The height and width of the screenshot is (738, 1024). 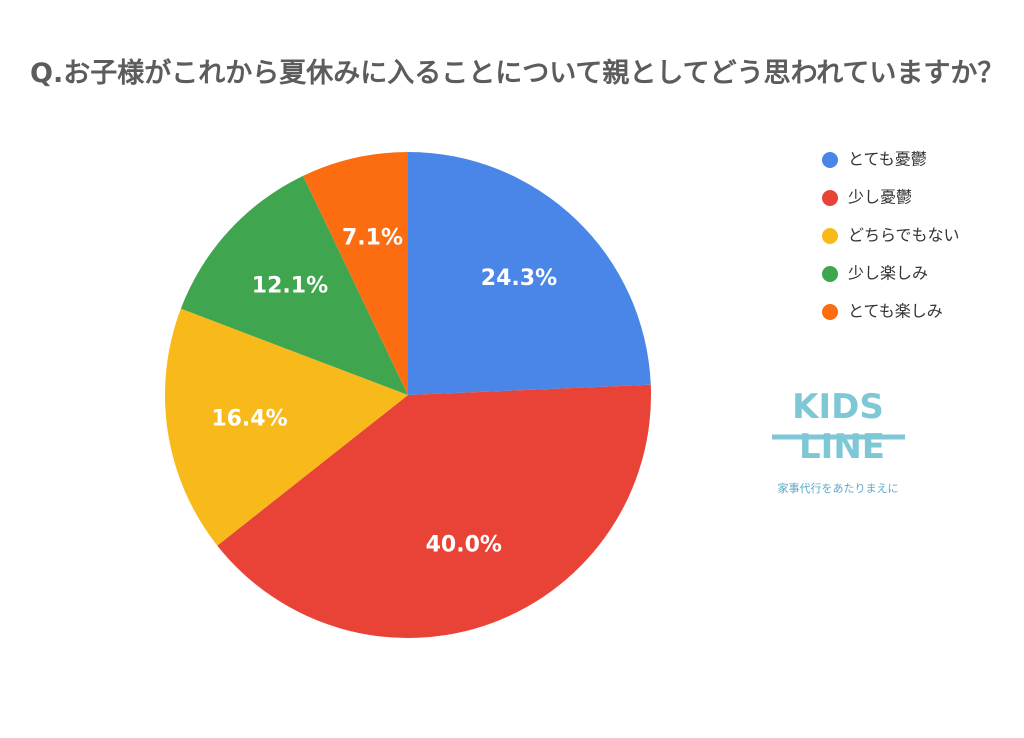 I want to click on legend-label: 少し憂鬱, so click(x=880, y=197).